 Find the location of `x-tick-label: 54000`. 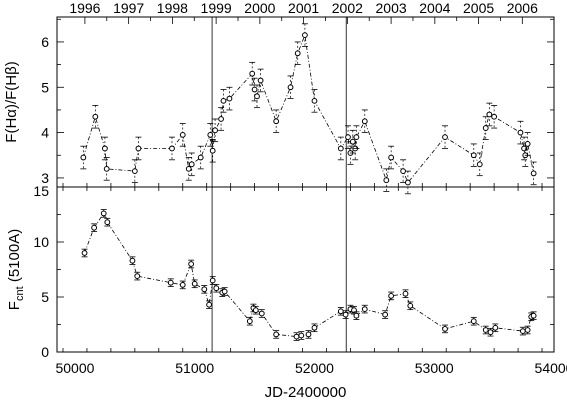

x-tick-label: 54000 is located at coordinates (551, 368).